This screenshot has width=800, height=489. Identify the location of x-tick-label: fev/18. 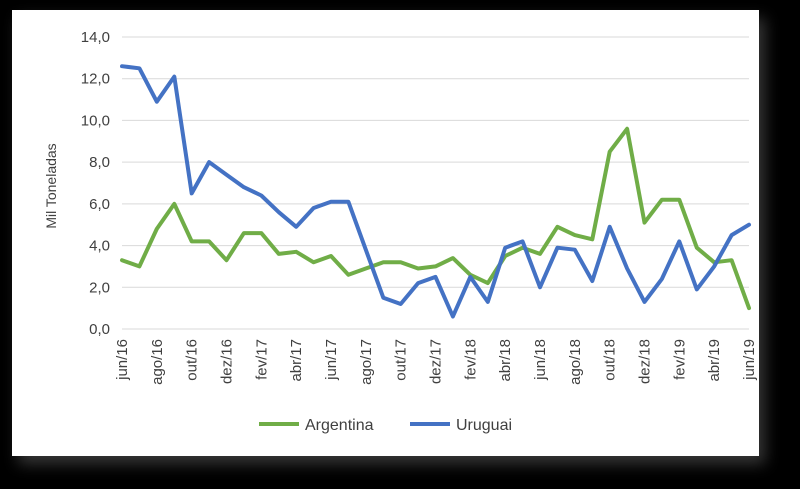
(470, 359).